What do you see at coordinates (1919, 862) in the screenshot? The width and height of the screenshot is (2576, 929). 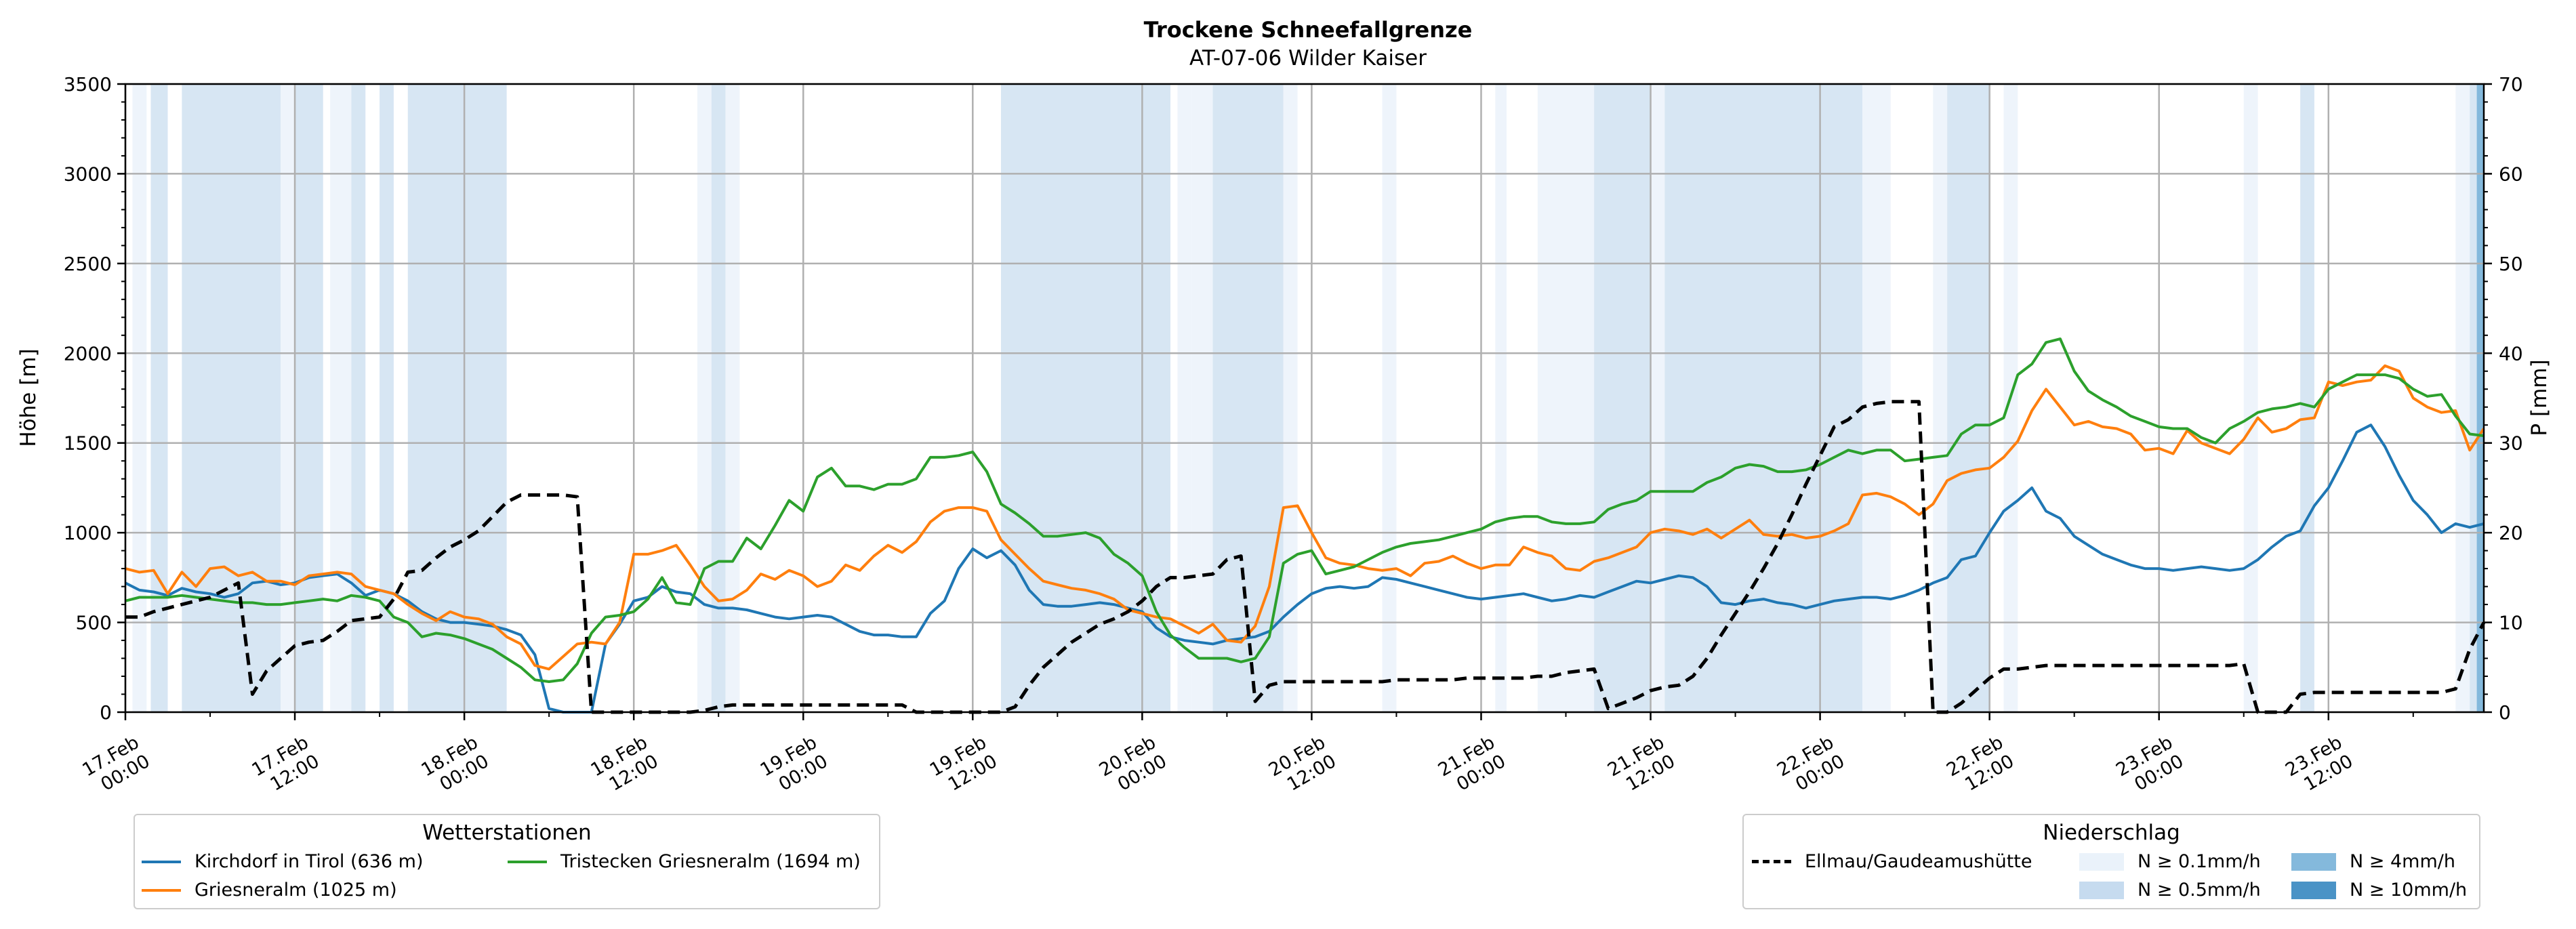 I see `legend-label-ellmau: Ellmau/Gaudeamushütte` at bounding box center [1919, 862].